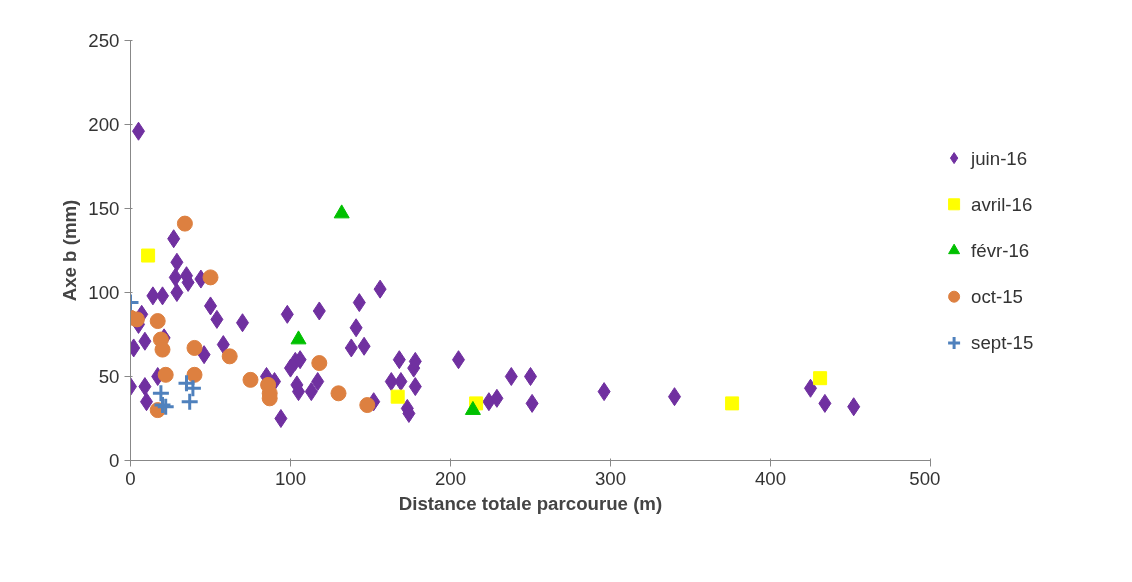  I want to click on y-axis-title: Axe b (mm), so click(70, 250).